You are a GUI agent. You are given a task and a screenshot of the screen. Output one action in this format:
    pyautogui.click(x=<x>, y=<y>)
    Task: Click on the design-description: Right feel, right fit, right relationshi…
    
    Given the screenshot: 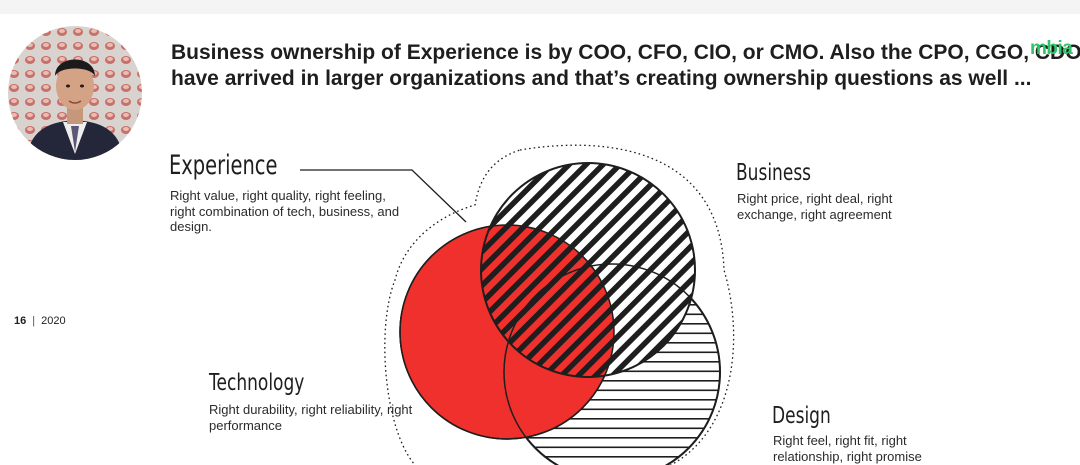 What is the action you would take?
    pyautogui.click(x=847, y=448)
    